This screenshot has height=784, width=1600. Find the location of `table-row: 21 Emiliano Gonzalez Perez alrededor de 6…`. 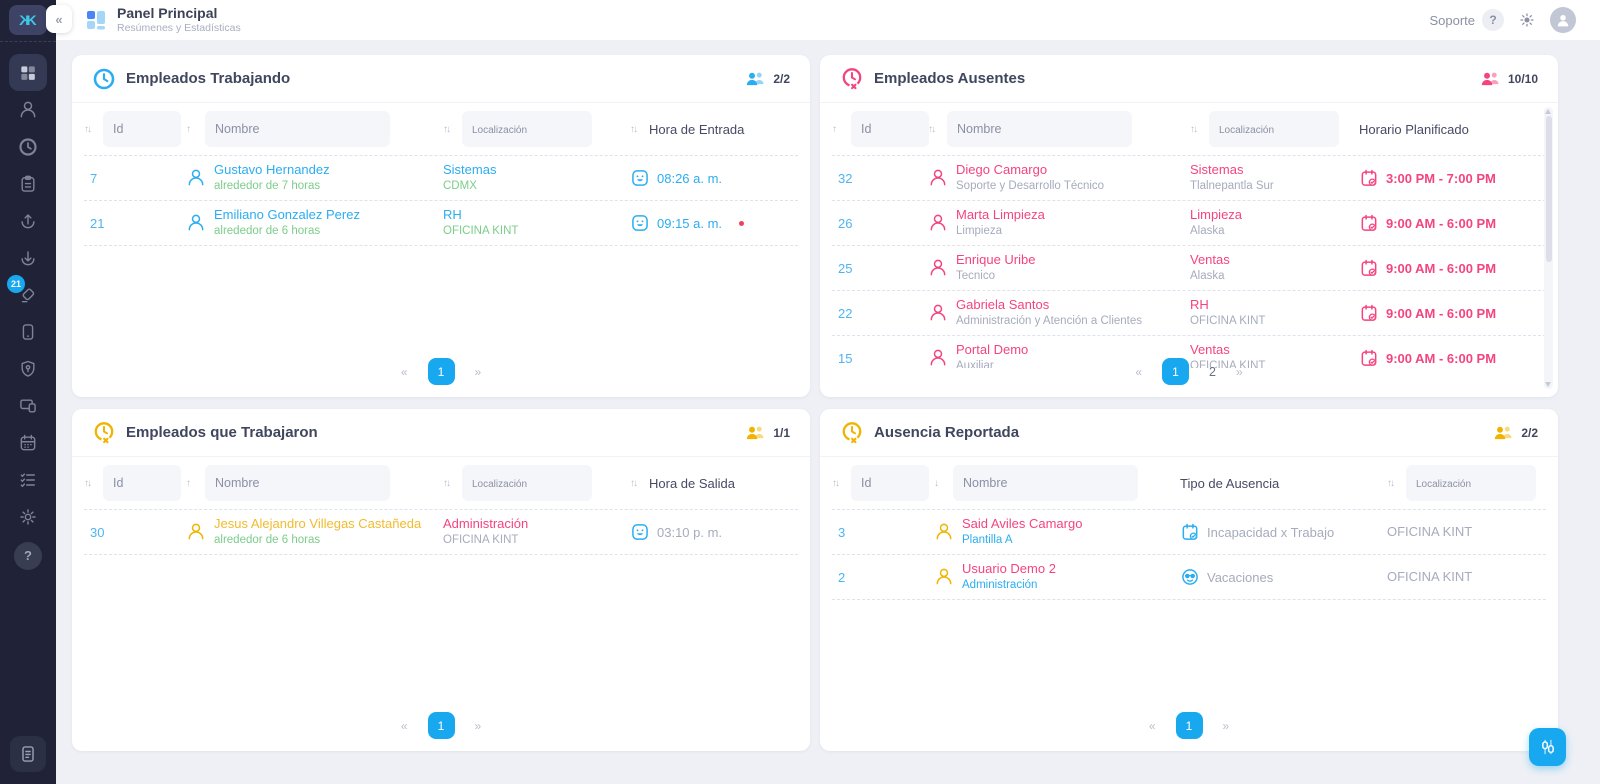

table-row: 21 Emiliano Gonzalez Perez alrededor de 6… is located at coordinates (441, 223).